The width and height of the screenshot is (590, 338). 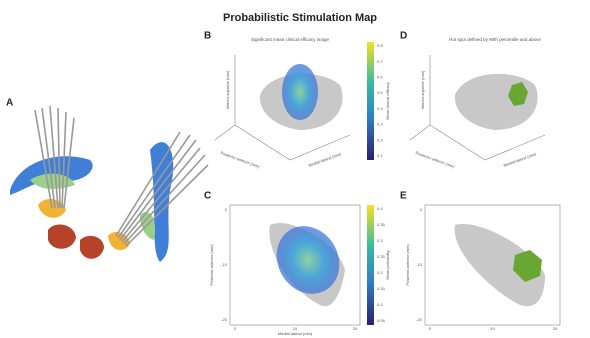 What do you see at coordinates (381, 320) in the screenshot?
I see `colorbar-tick-label: 0.05` at bounding box center [381, 320].